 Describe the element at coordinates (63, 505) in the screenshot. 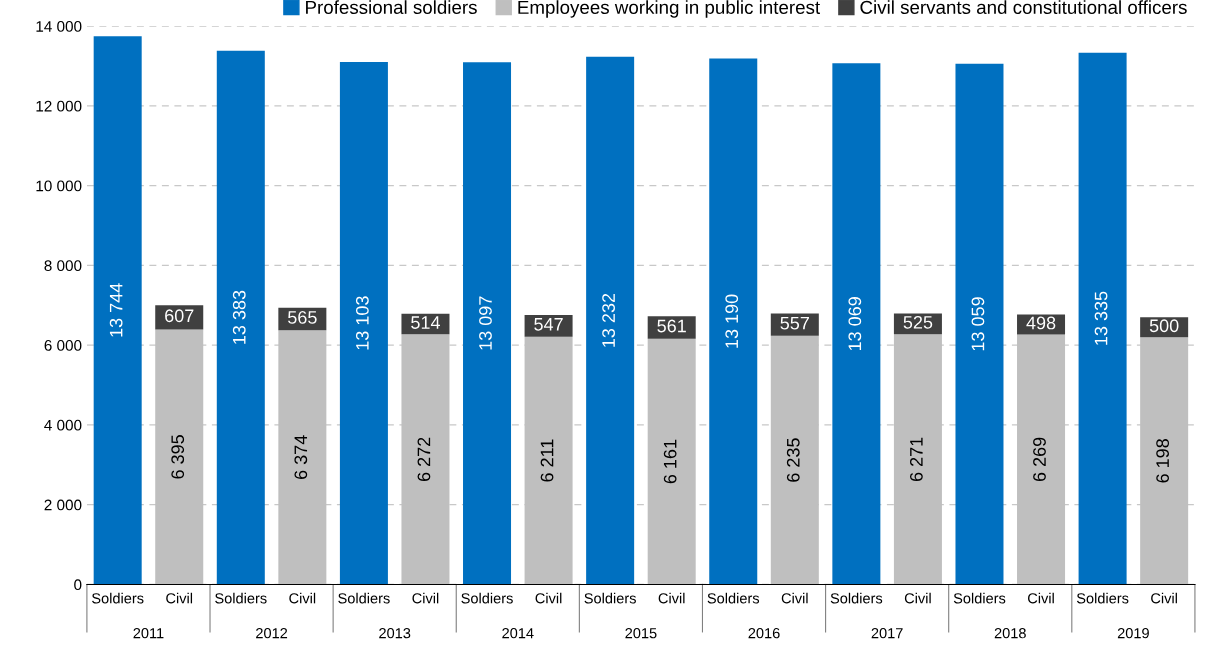

I see `y-tick-label: 2 000` at that location.